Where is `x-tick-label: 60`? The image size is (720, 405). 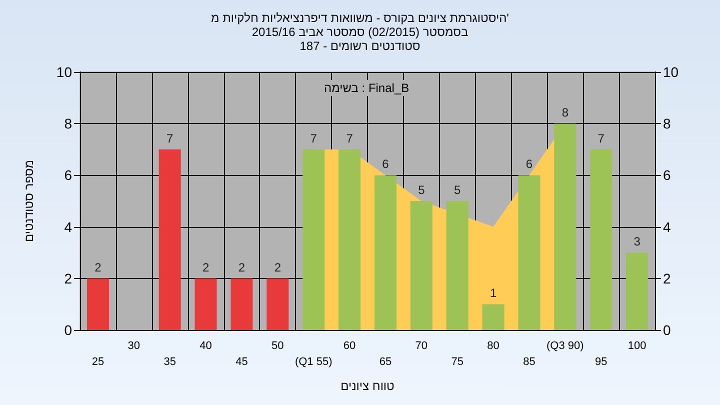
x-tick-label: 60 is located at coordinates (349, 346).